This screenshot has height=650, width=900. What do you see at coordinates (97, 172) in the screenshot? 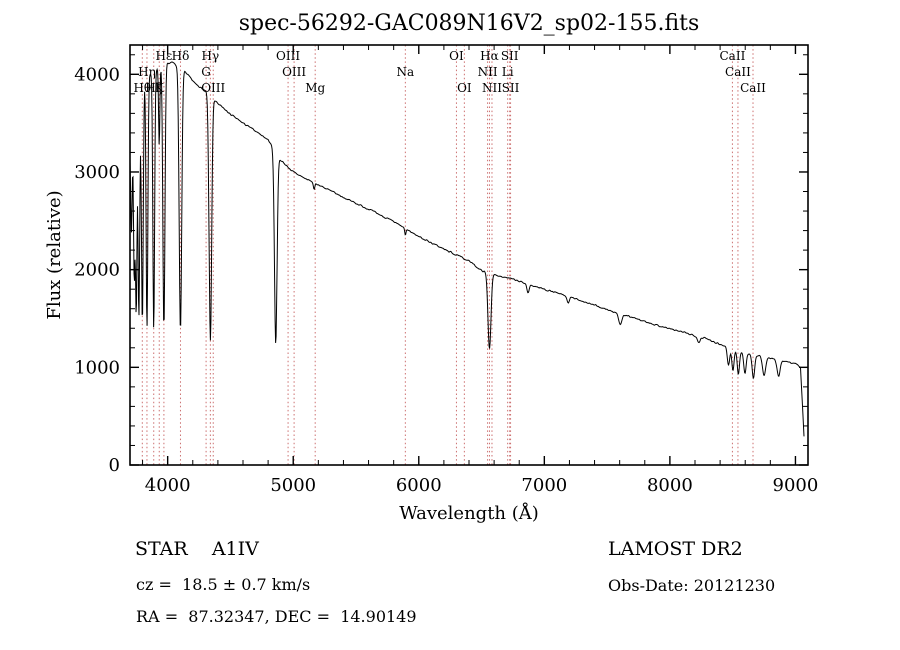
I see `y-tick-label: 3000` at bounding box center [97, 172].